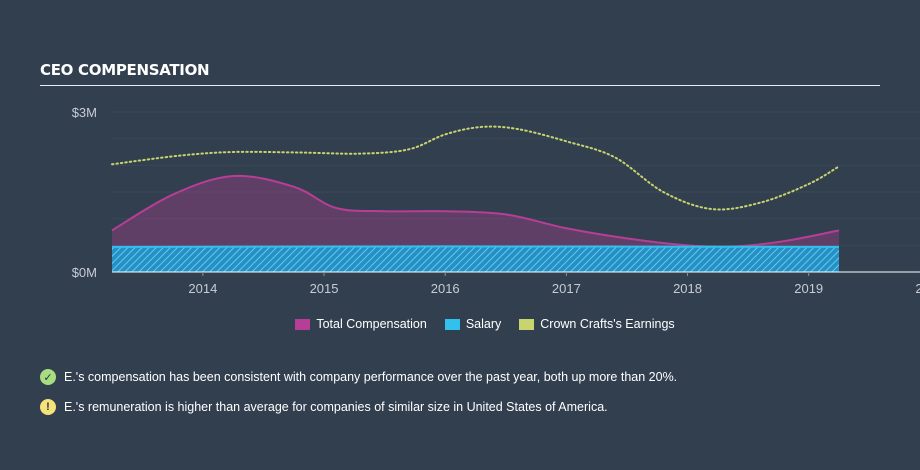  What do you see at coordinates (917, 288) in the screenshot?
I see `x-tick-label: 2020` at bounding box center [917, 288].